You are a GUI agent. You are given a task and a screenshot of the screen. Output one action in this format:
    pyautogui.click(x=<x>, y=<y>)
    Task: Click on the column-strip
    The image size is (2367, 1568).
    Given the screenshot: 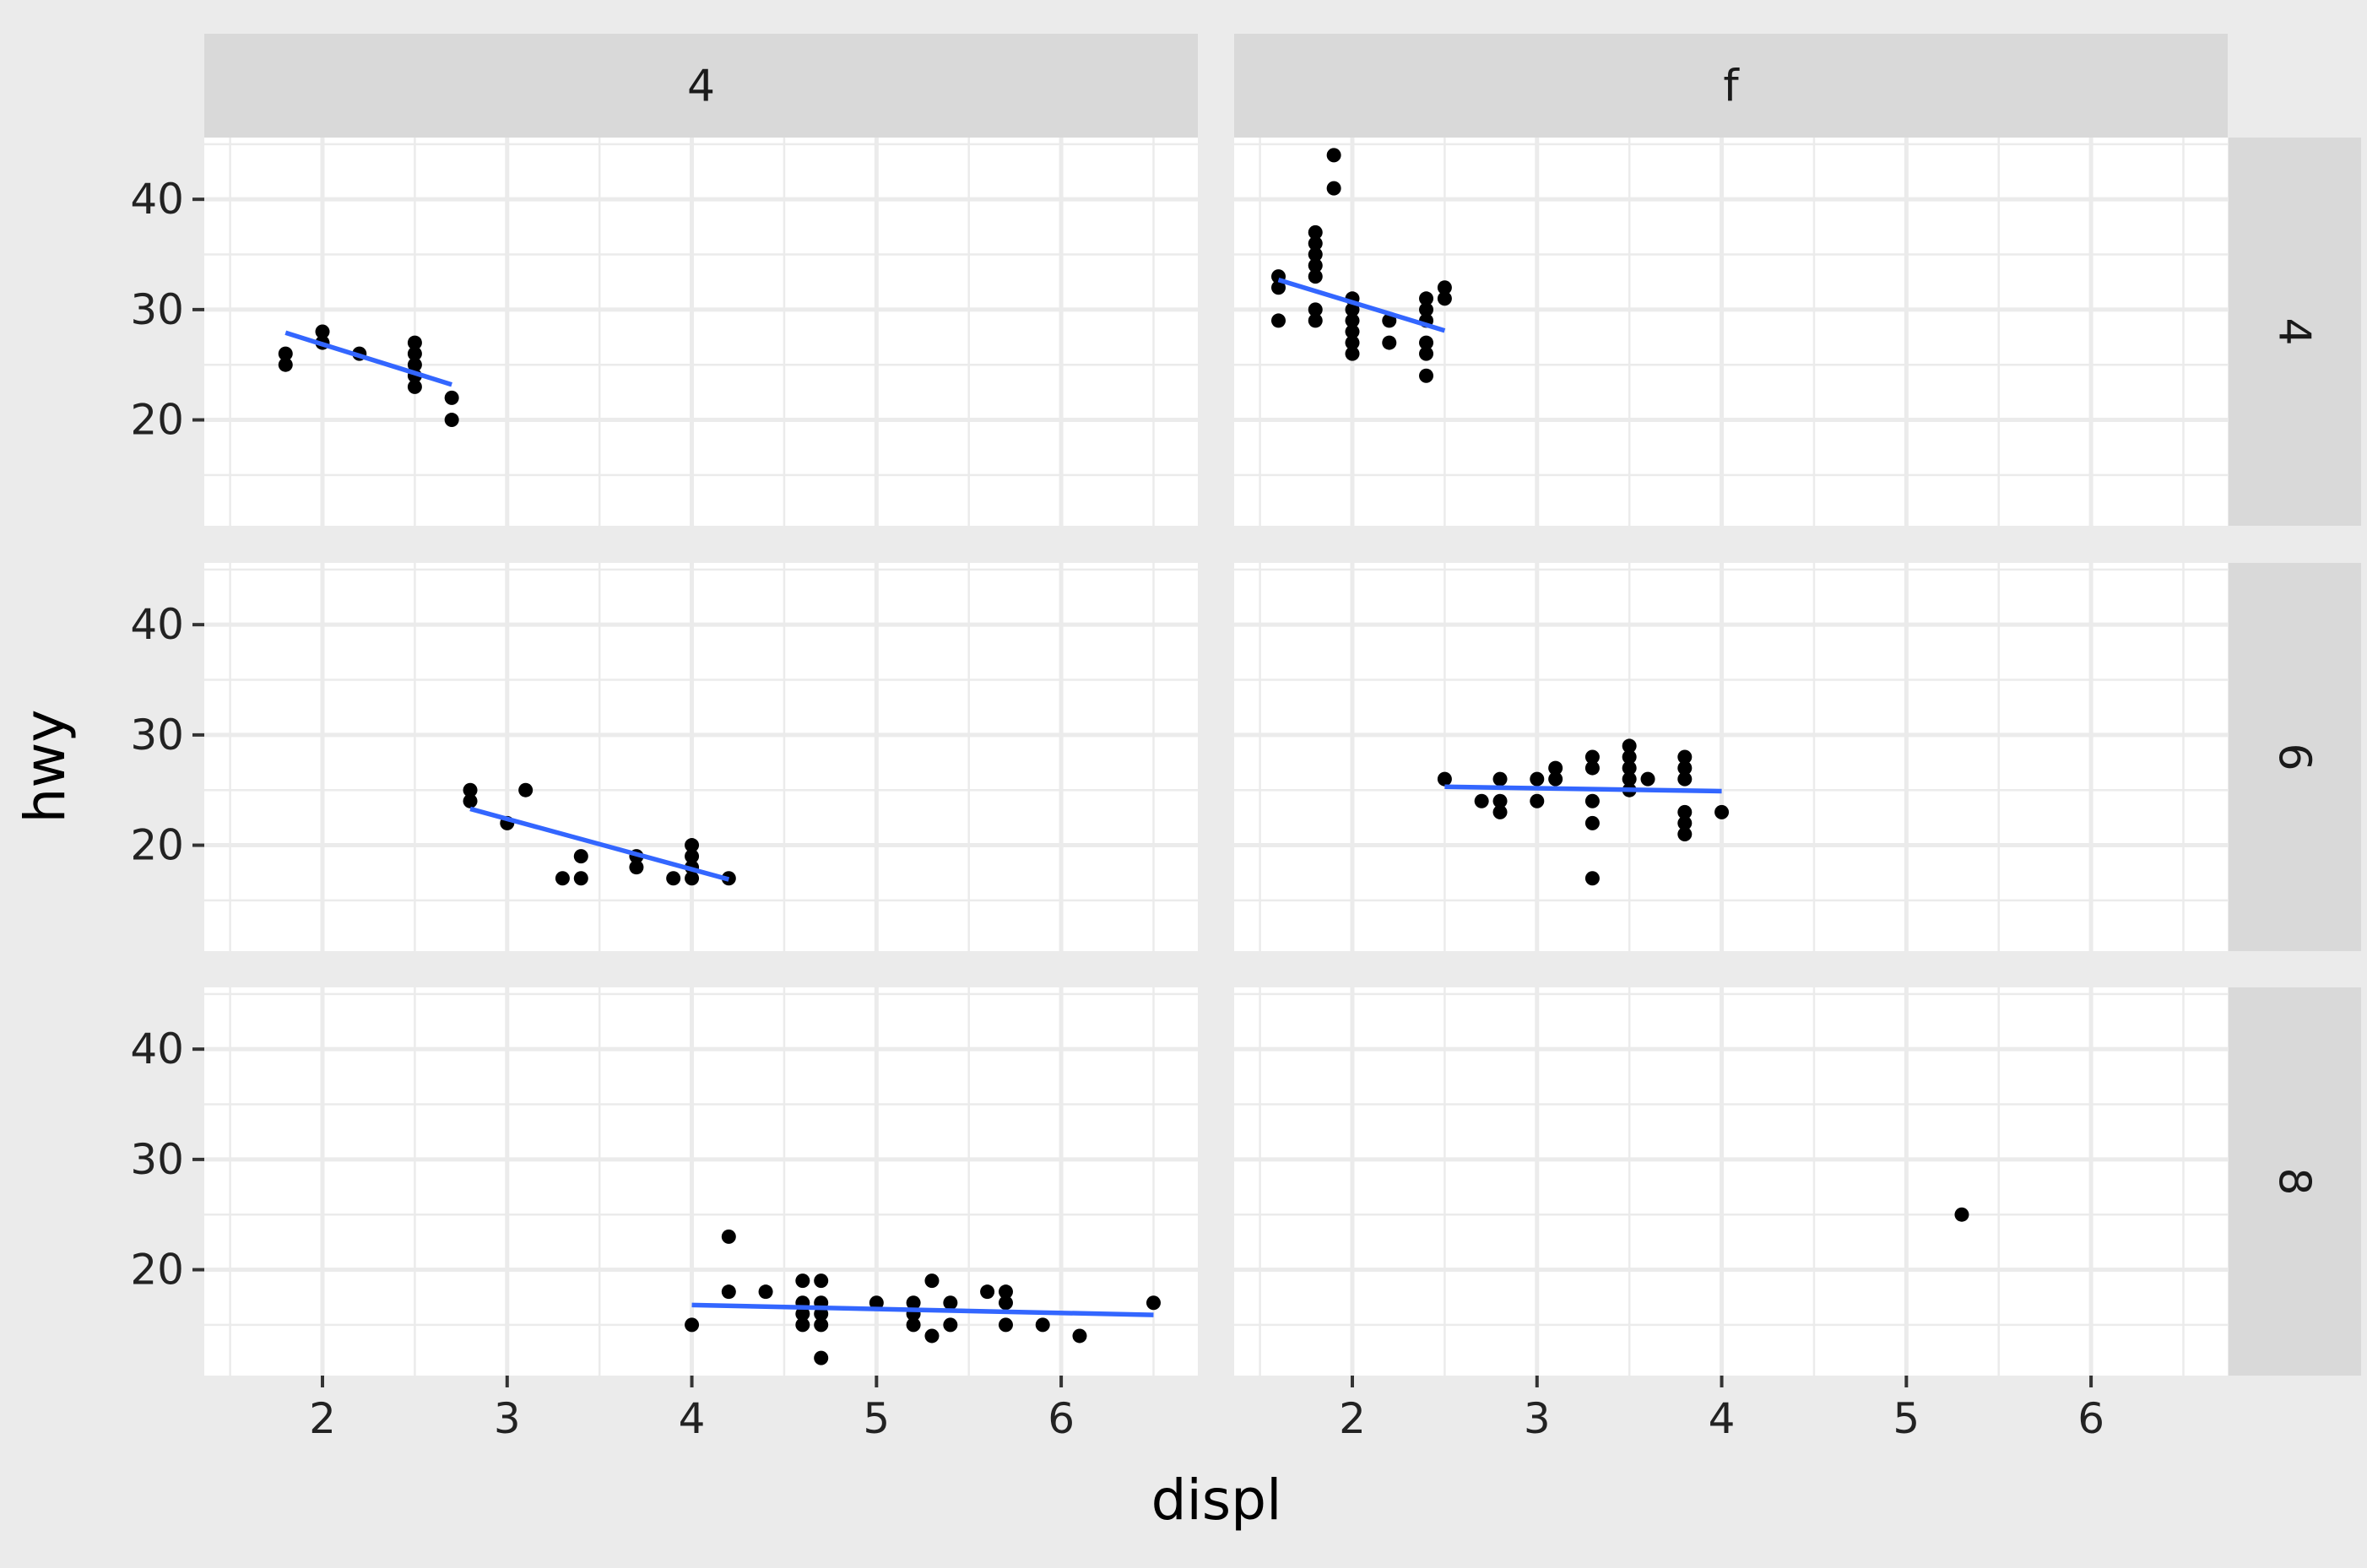 What is the action you would take?
    pyautogui.click(x=1731, y=86)
    